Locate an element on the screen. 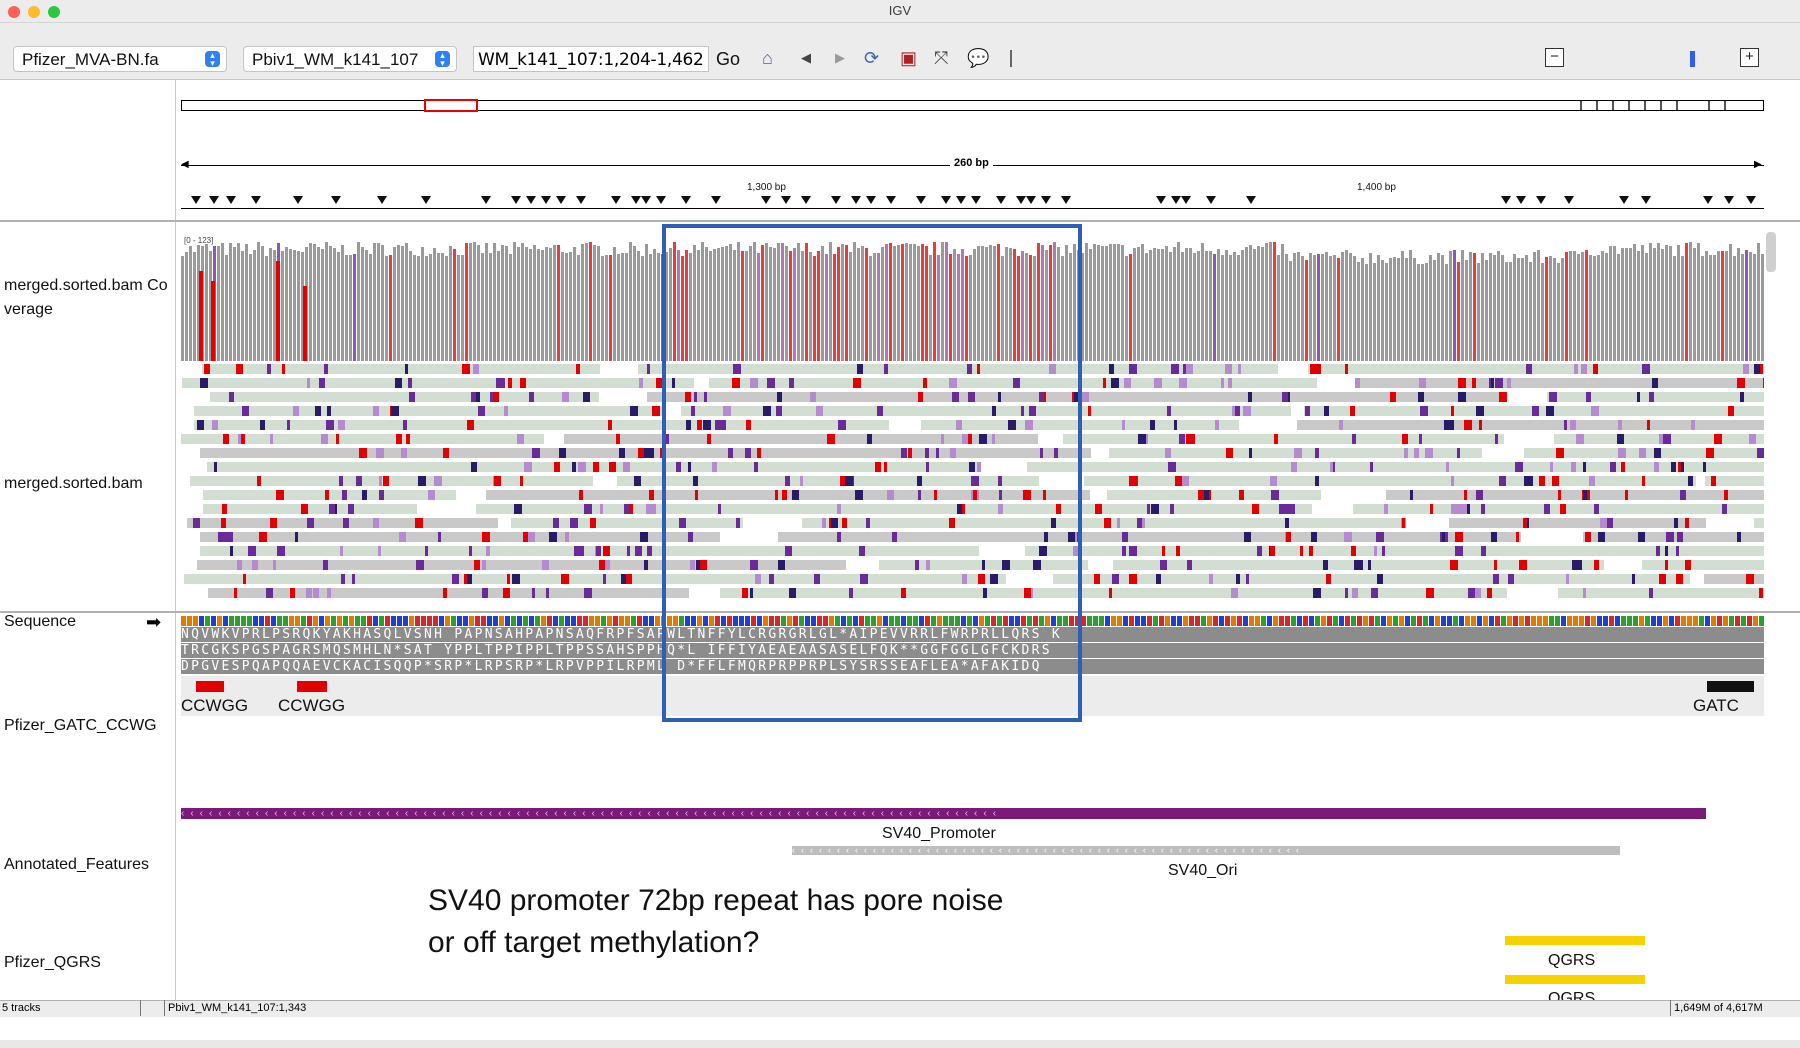 The width and height of the screenshot is (1800, 1048). zoom-out-button: − is located at coordinates (1554, 57).